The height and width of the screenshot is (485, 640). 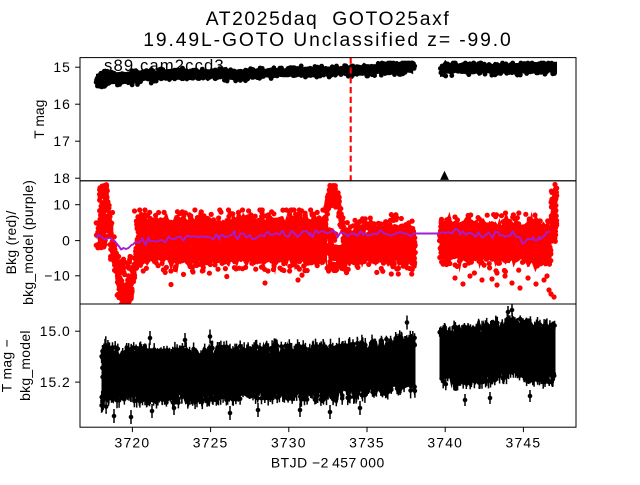 What do you see at coordinates (7, 365) in the screenshot?
I see `svg-text: T mag −` at bounding box center [7, 365].